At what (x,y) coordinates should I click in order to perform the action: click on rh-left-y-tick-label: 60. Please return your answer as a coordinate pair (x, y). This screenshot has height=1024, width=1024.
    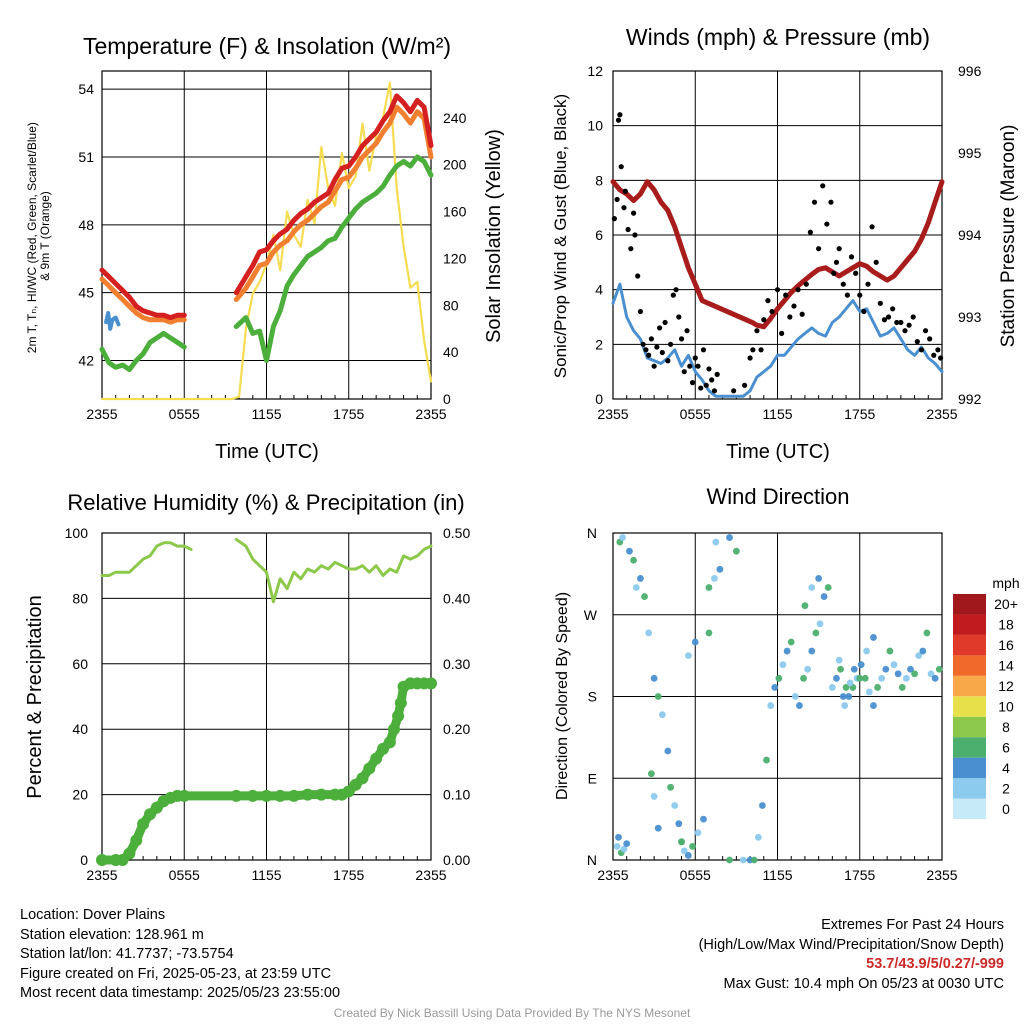
    Looking at the image, I should click on (80, 664).